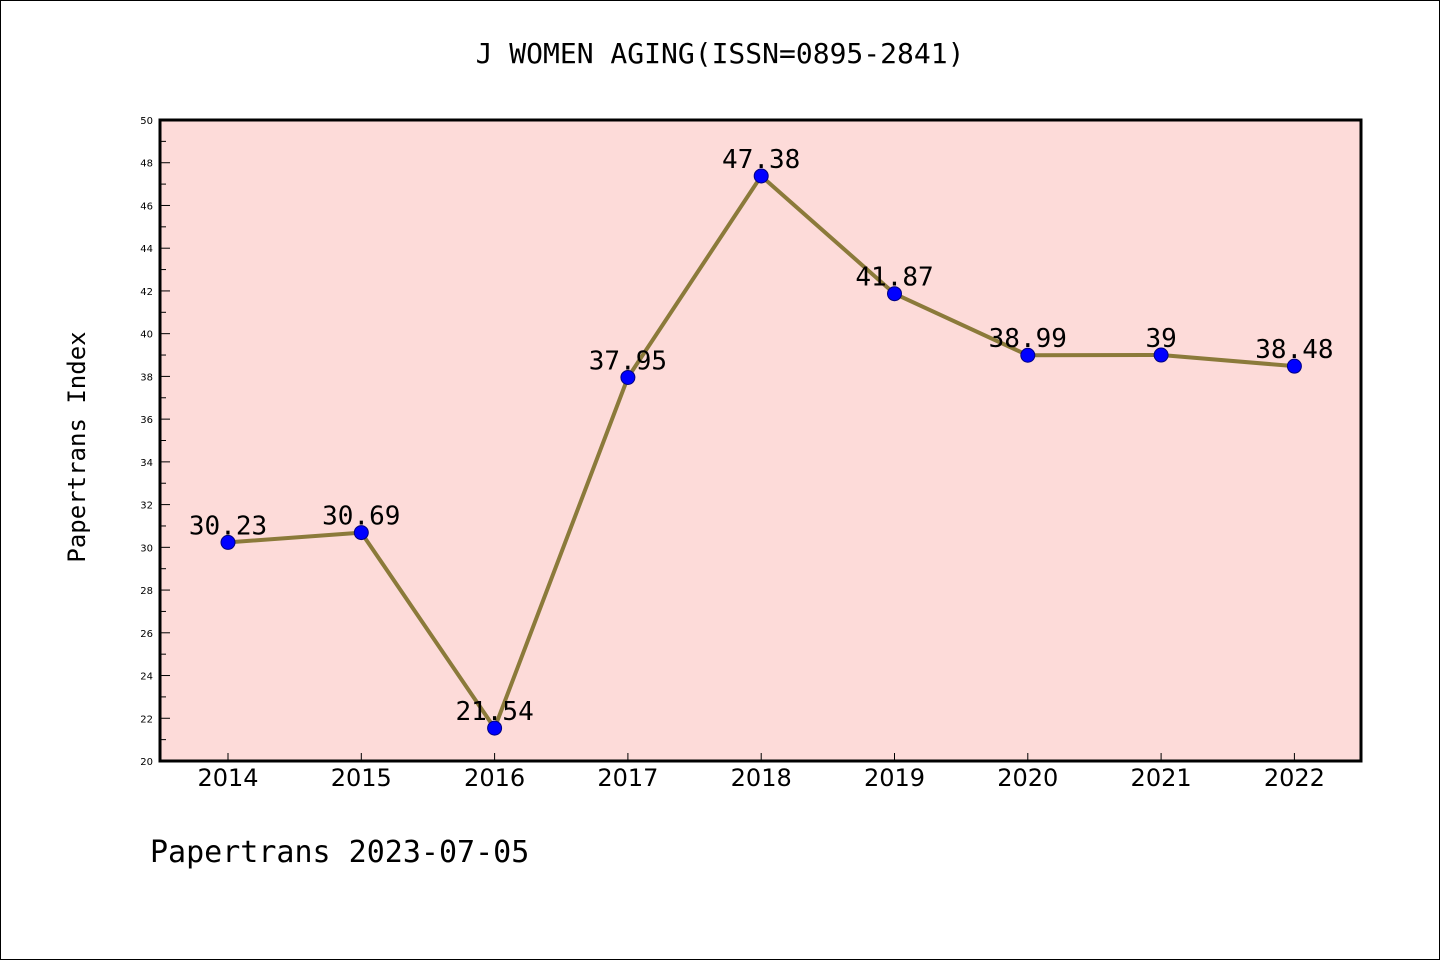 The width and height of the screenshot is (1440, 960). I want to click on data-label: 39, so click(1160, 339).